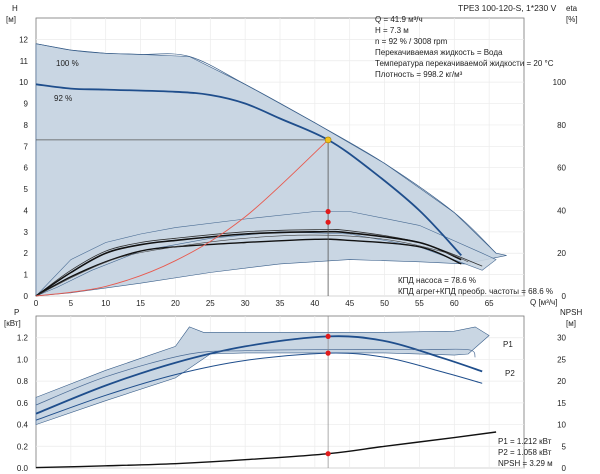 This screenshot has height=474, width=600. Describe the element at coordinates (561, 168) in the screenshot. I see `eta-tick-label: 60` at that location.